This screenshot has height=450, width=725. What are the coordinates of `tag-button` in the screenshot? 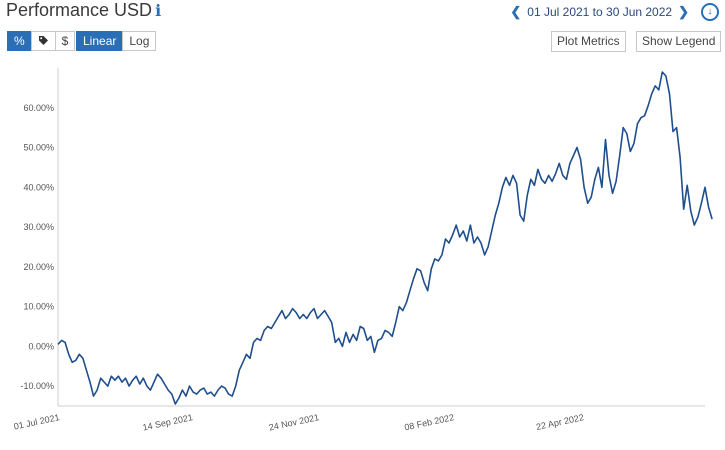 It's located at (43, 41).